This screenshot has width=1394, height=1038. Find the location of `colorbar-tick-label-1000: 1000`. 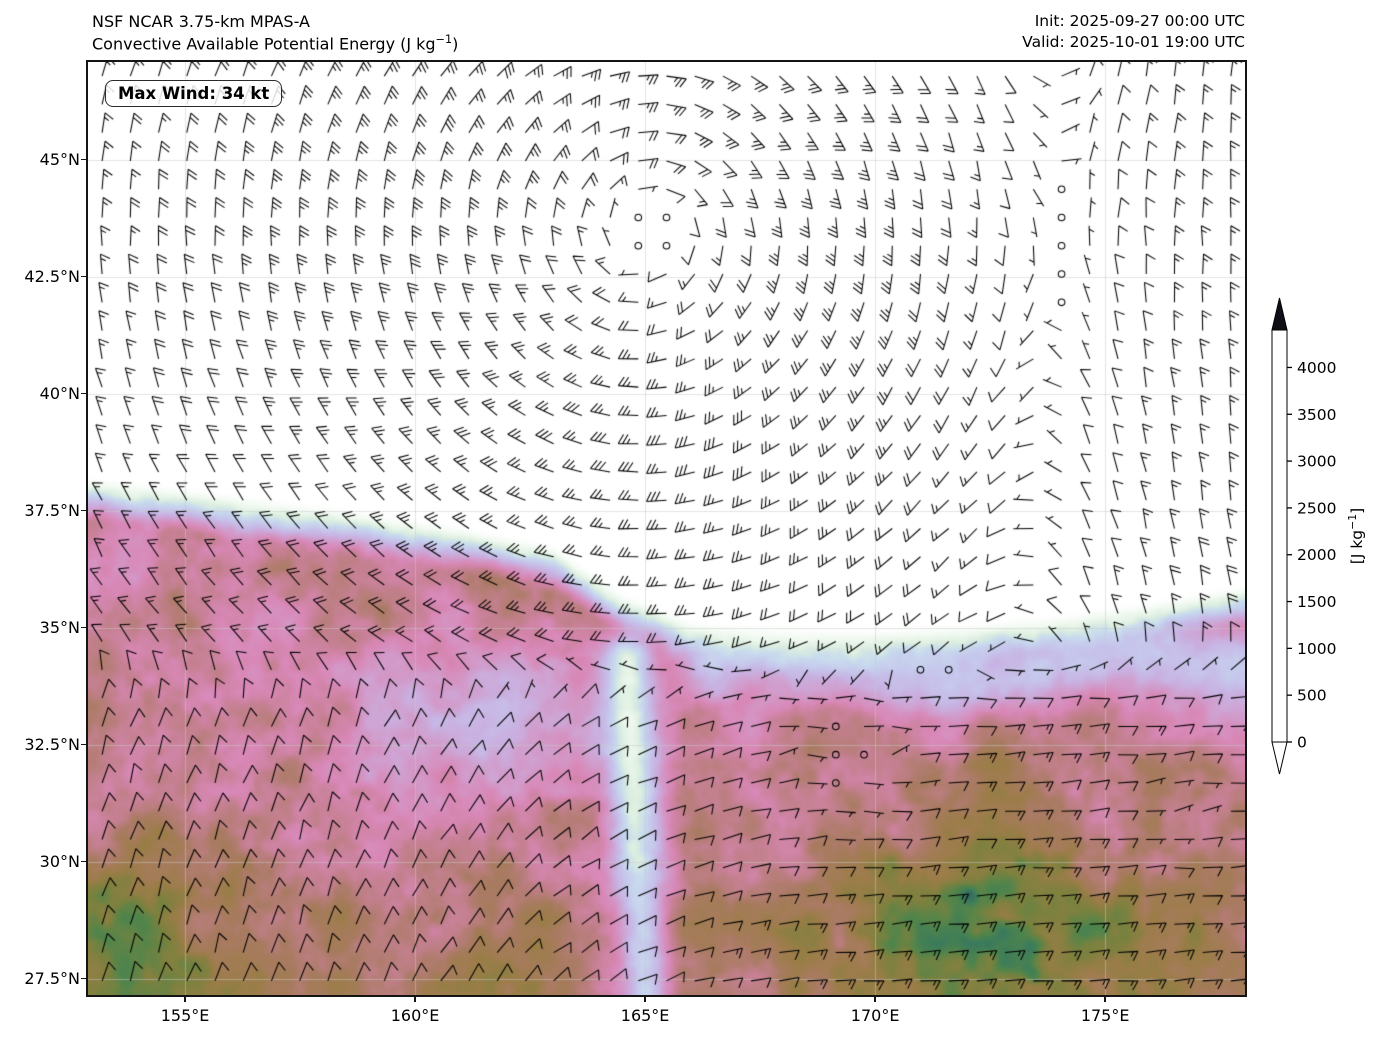

colorbar-tick-label-1000: 1000 is located at coordinates (1316, 649).